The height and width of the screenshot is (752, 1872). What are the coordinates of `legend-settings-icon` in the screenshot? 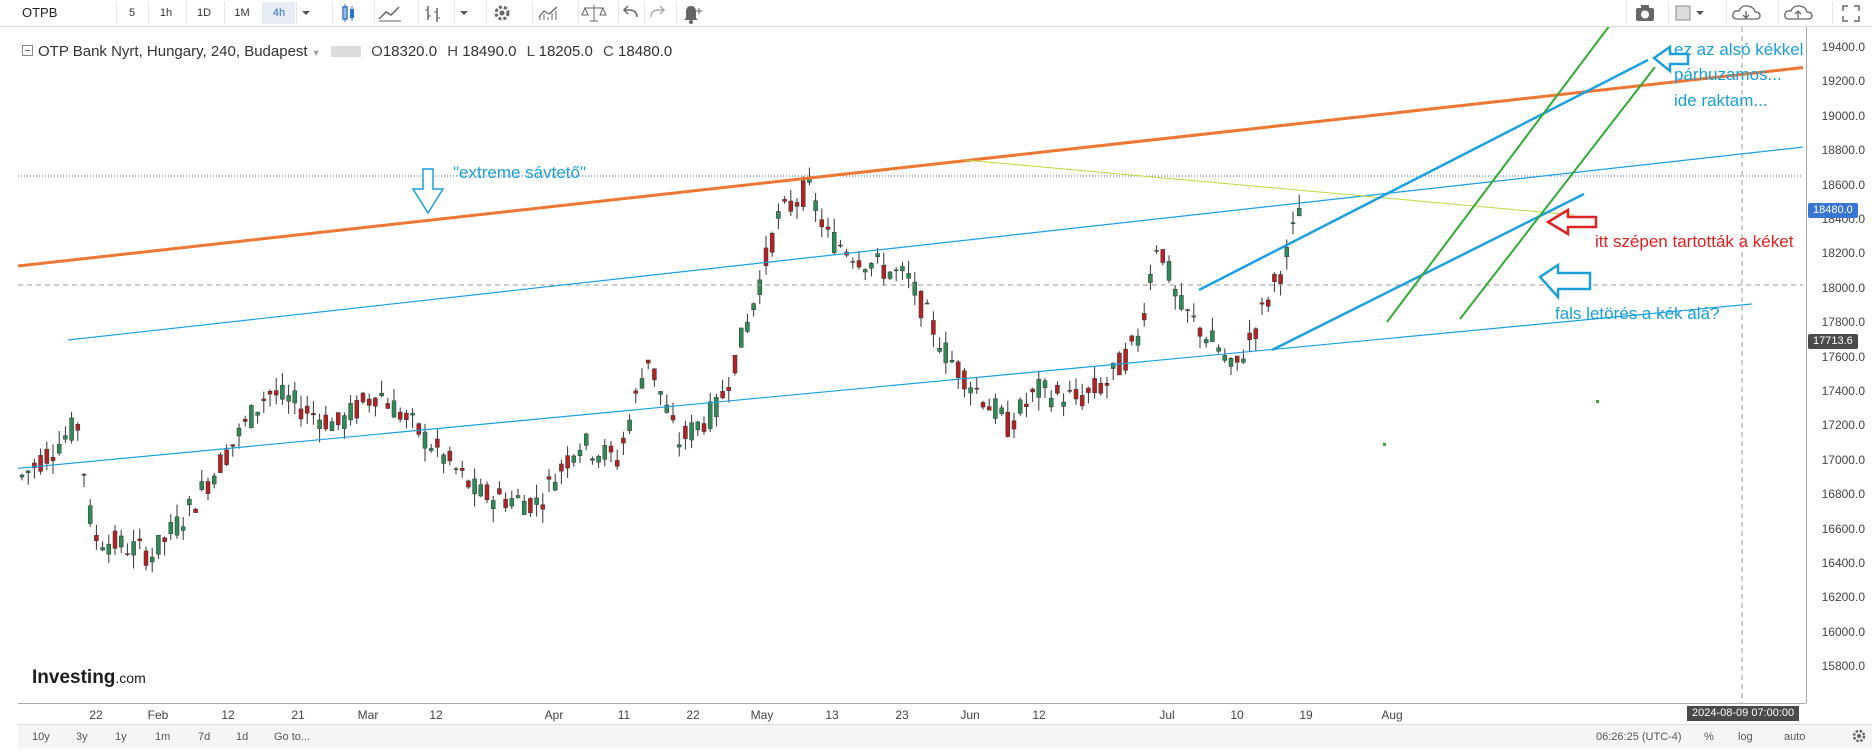 It's located at (345, 51).